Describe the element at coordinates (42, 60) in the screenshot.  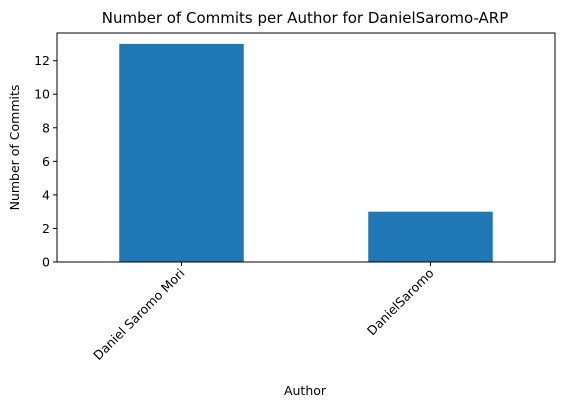
I see `y-tick-label-6: 12` at that location.